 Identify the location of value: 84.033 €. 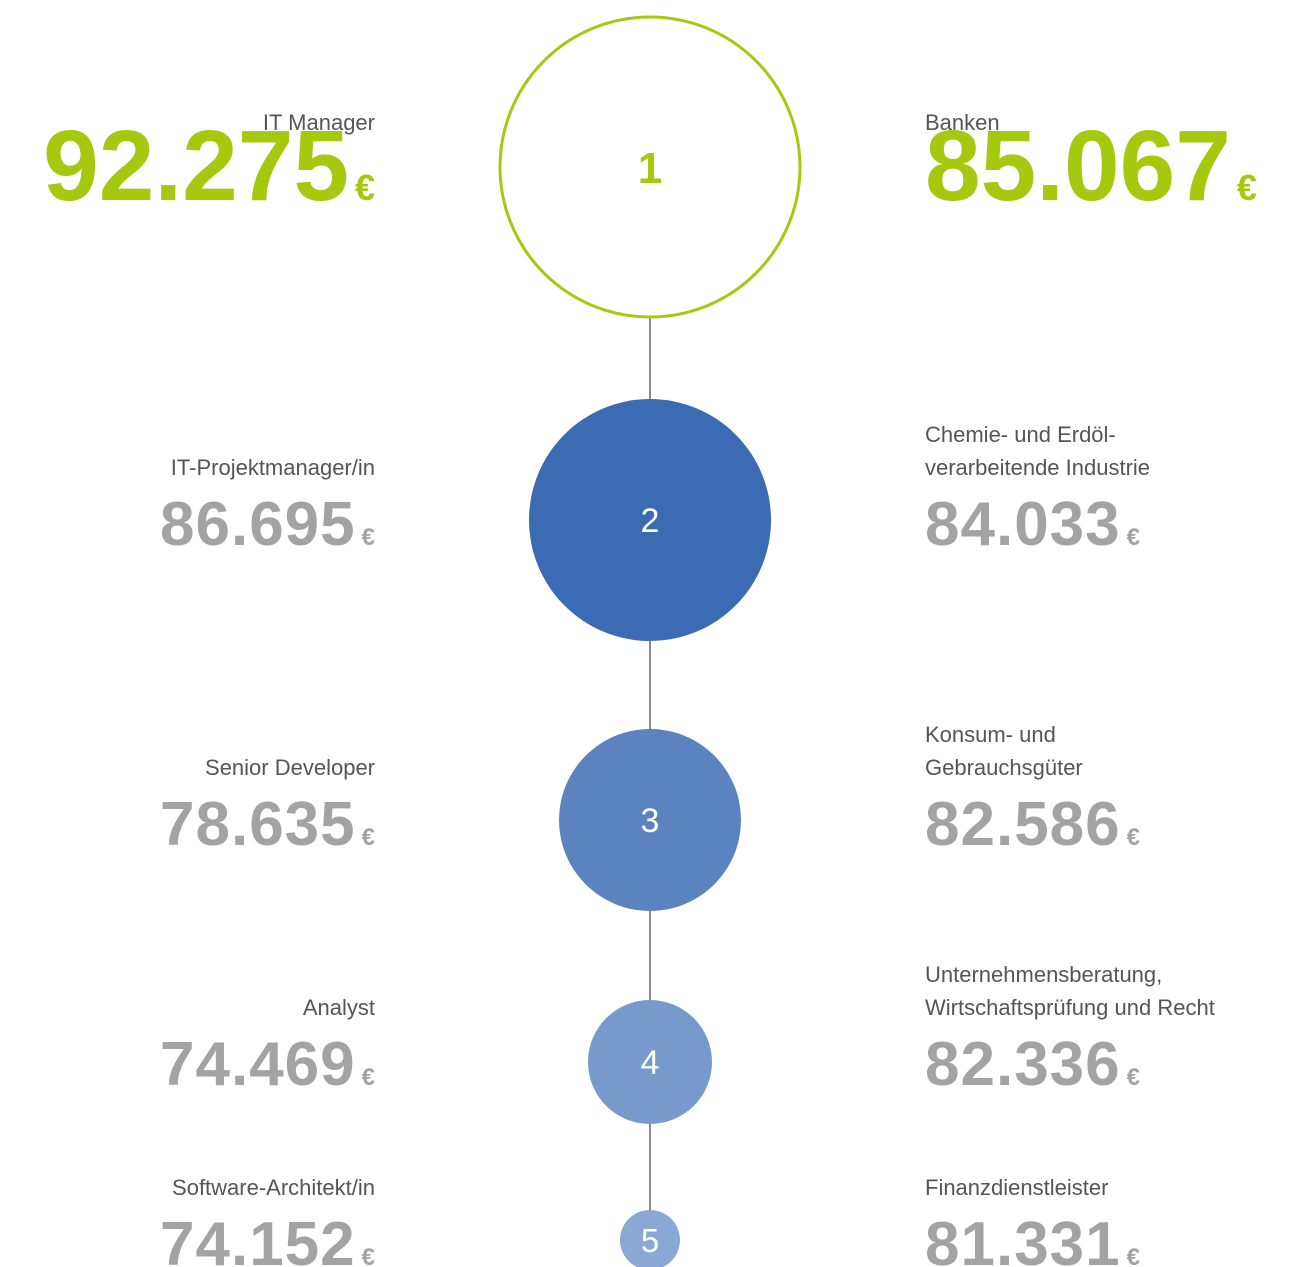
(1032, 524).